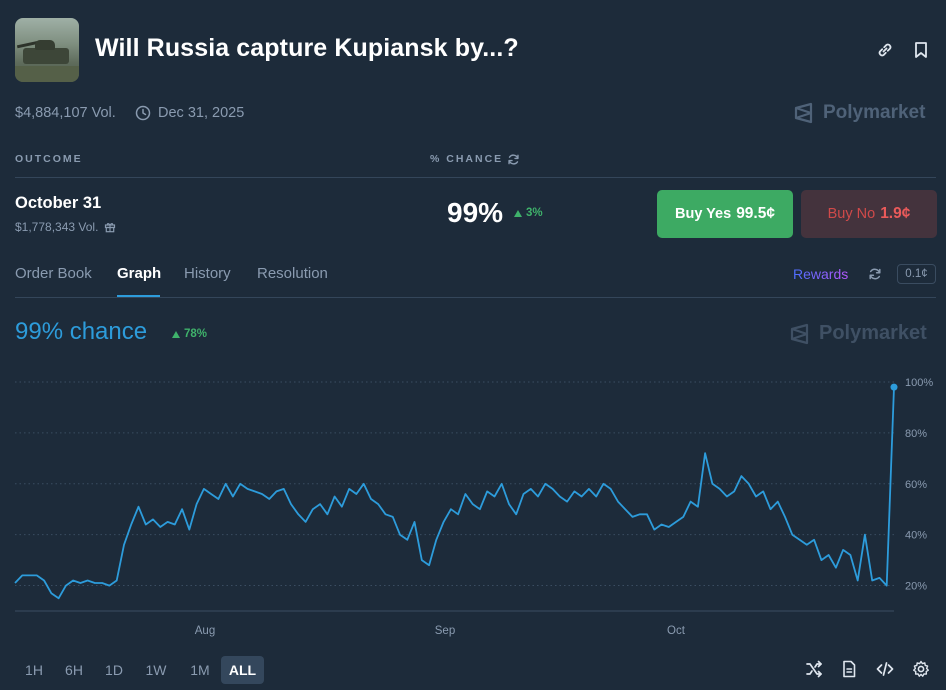  Describe the element at coordinates (885, 669) in the screenshot. I see `code-icon` at that location.